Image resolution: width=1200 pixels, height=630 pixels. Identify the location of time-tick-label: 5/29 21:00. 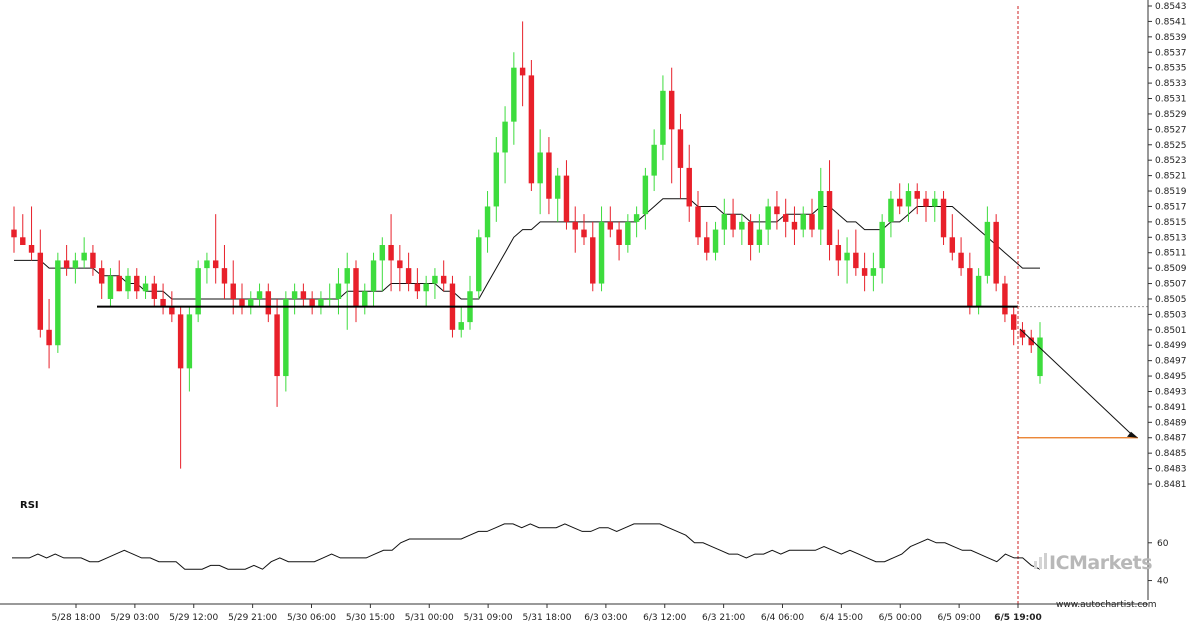
(252, 618).